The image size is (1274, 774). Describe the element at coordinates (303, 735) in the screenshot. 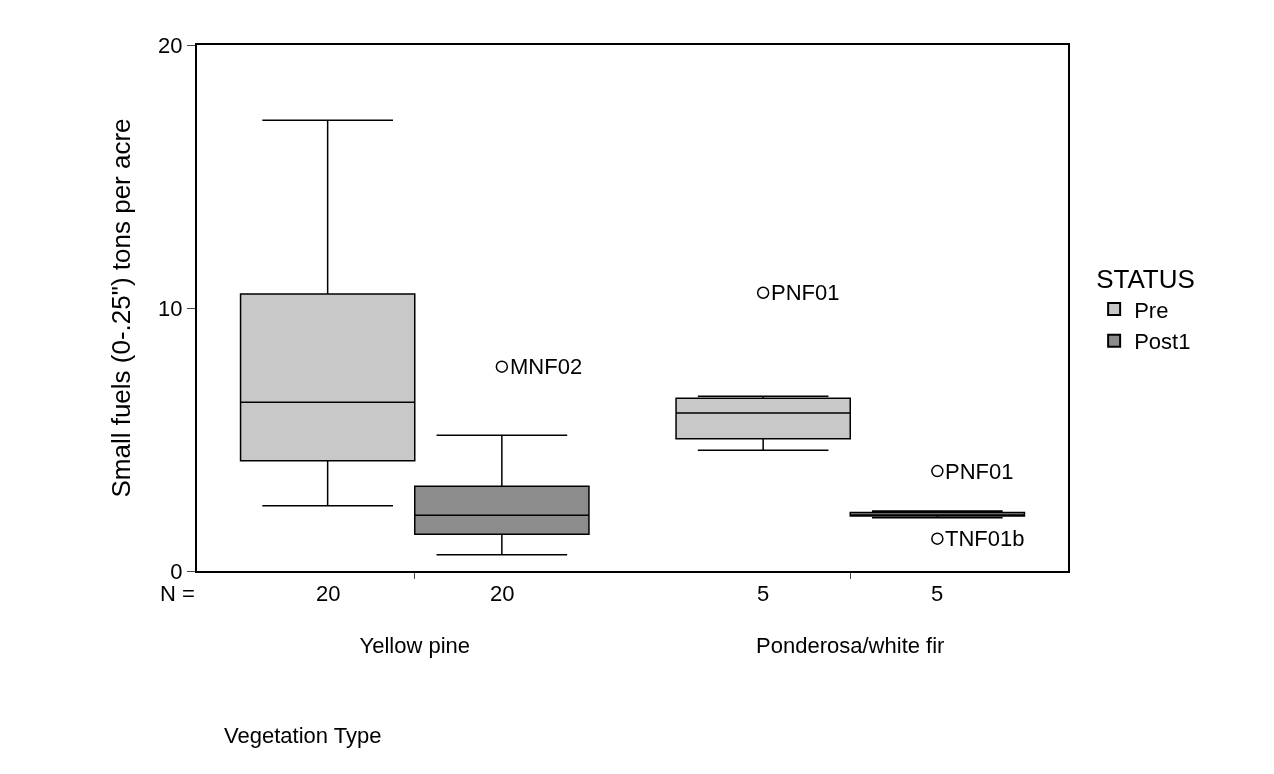

I see `x-axis-title: Vegetation Type` at that location.